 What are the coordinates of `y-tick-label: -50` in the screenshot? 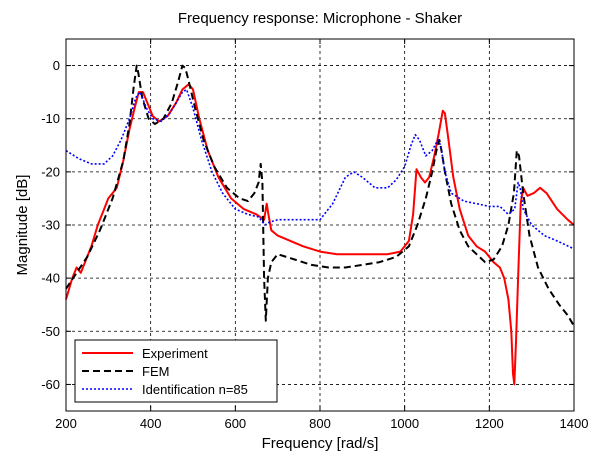 It's located at (50, 331).